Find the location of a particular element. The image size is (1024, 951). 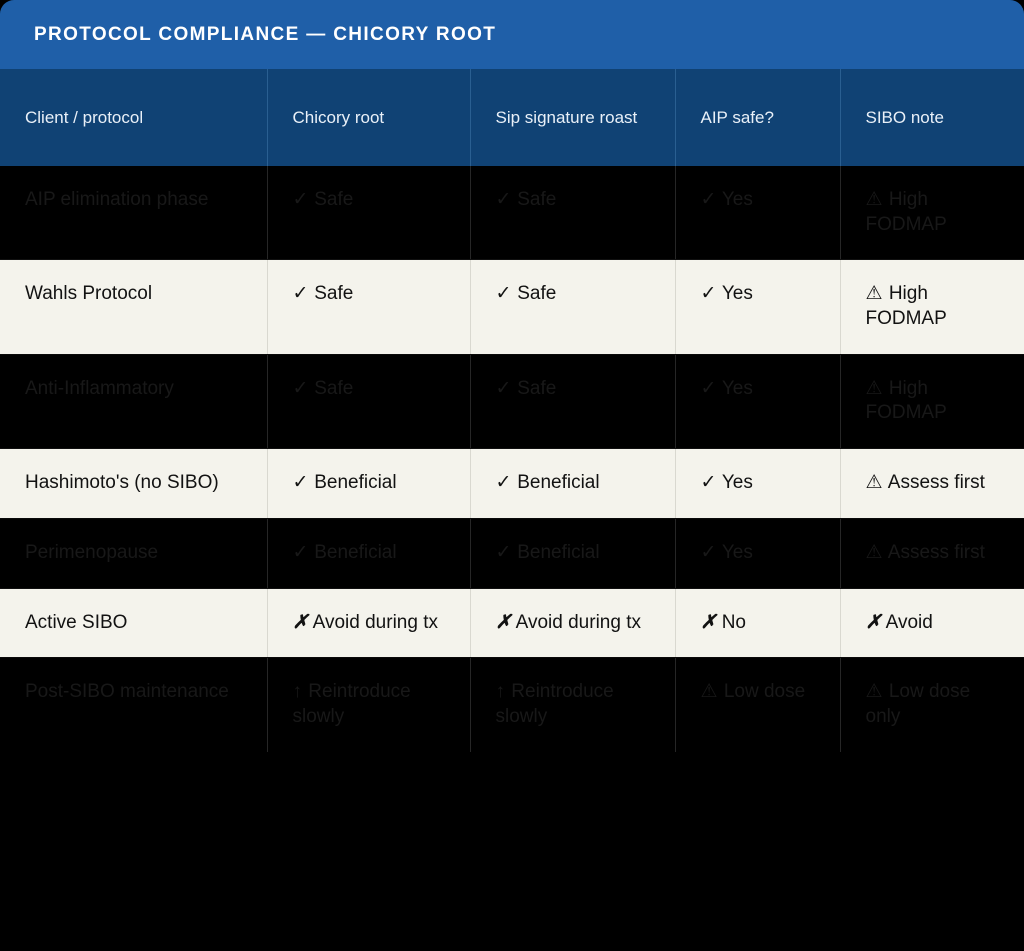

cell-aip-safe: ⚠ Low dose is located at coordinates (758, 704).